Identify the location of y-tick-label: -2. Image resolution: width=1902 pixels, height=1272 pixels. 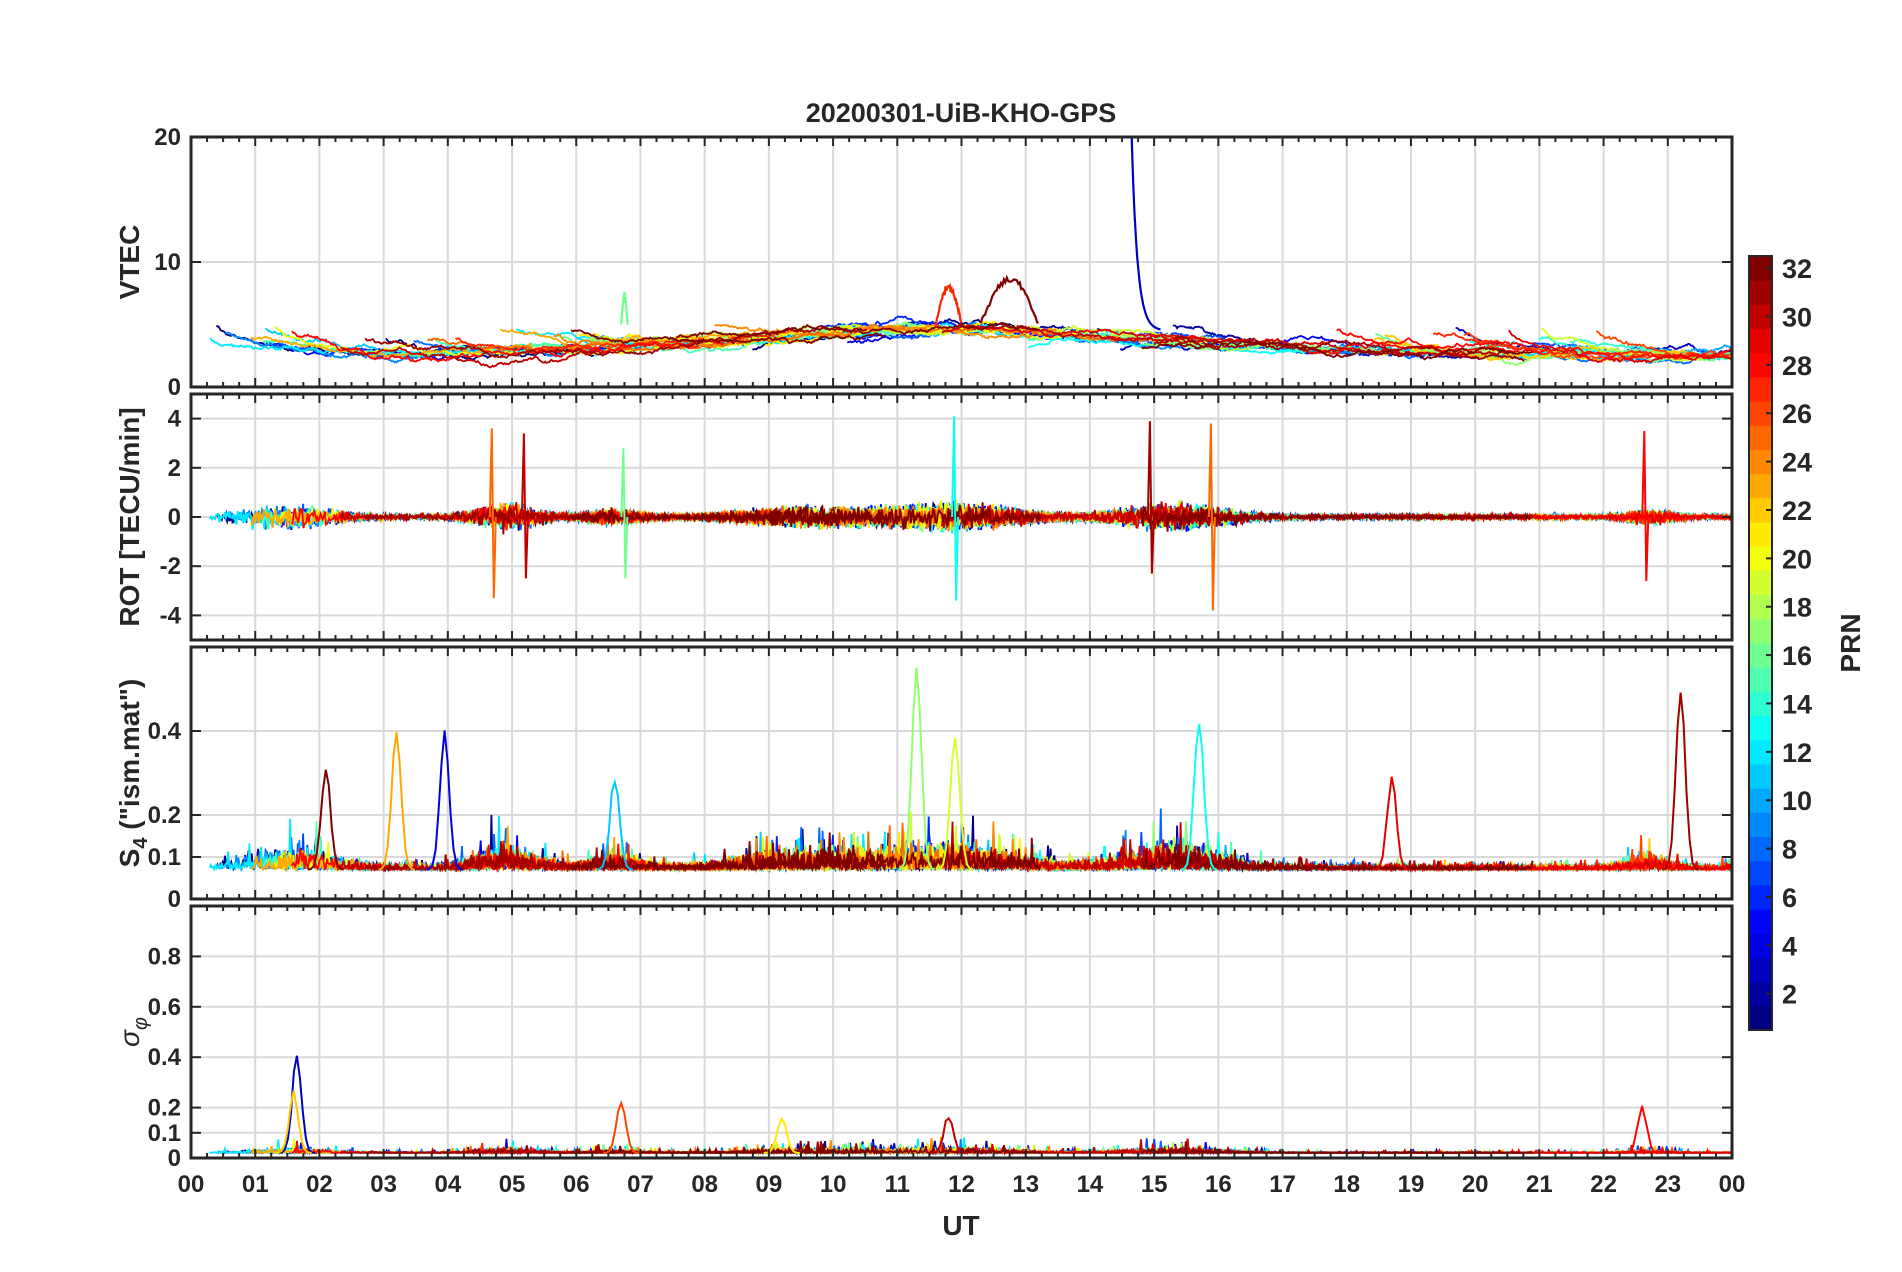
(170, 566).